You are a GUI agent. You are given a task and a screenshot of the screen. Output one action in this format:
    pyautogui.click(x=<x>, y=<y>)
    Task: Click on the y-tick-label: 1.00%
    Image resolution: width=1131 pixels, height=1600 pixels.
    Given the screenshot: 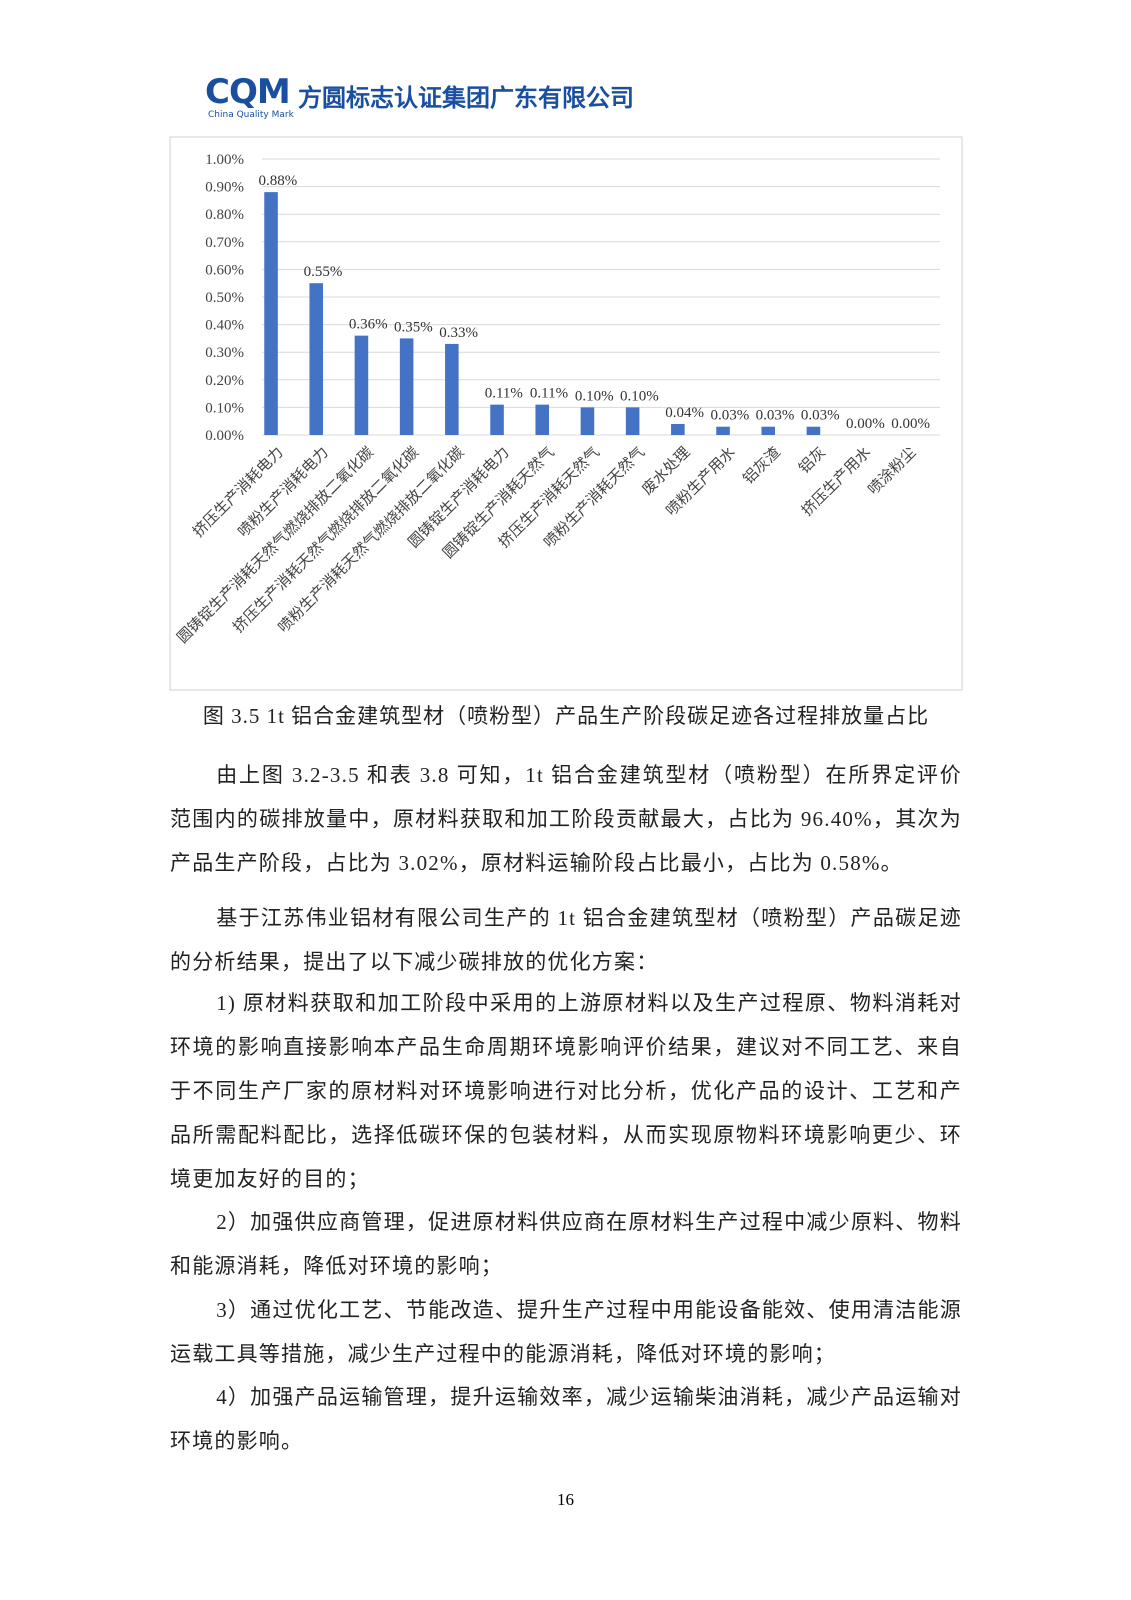 What is the action you would take?
    pyautogui.click(x=224, y=160)
    